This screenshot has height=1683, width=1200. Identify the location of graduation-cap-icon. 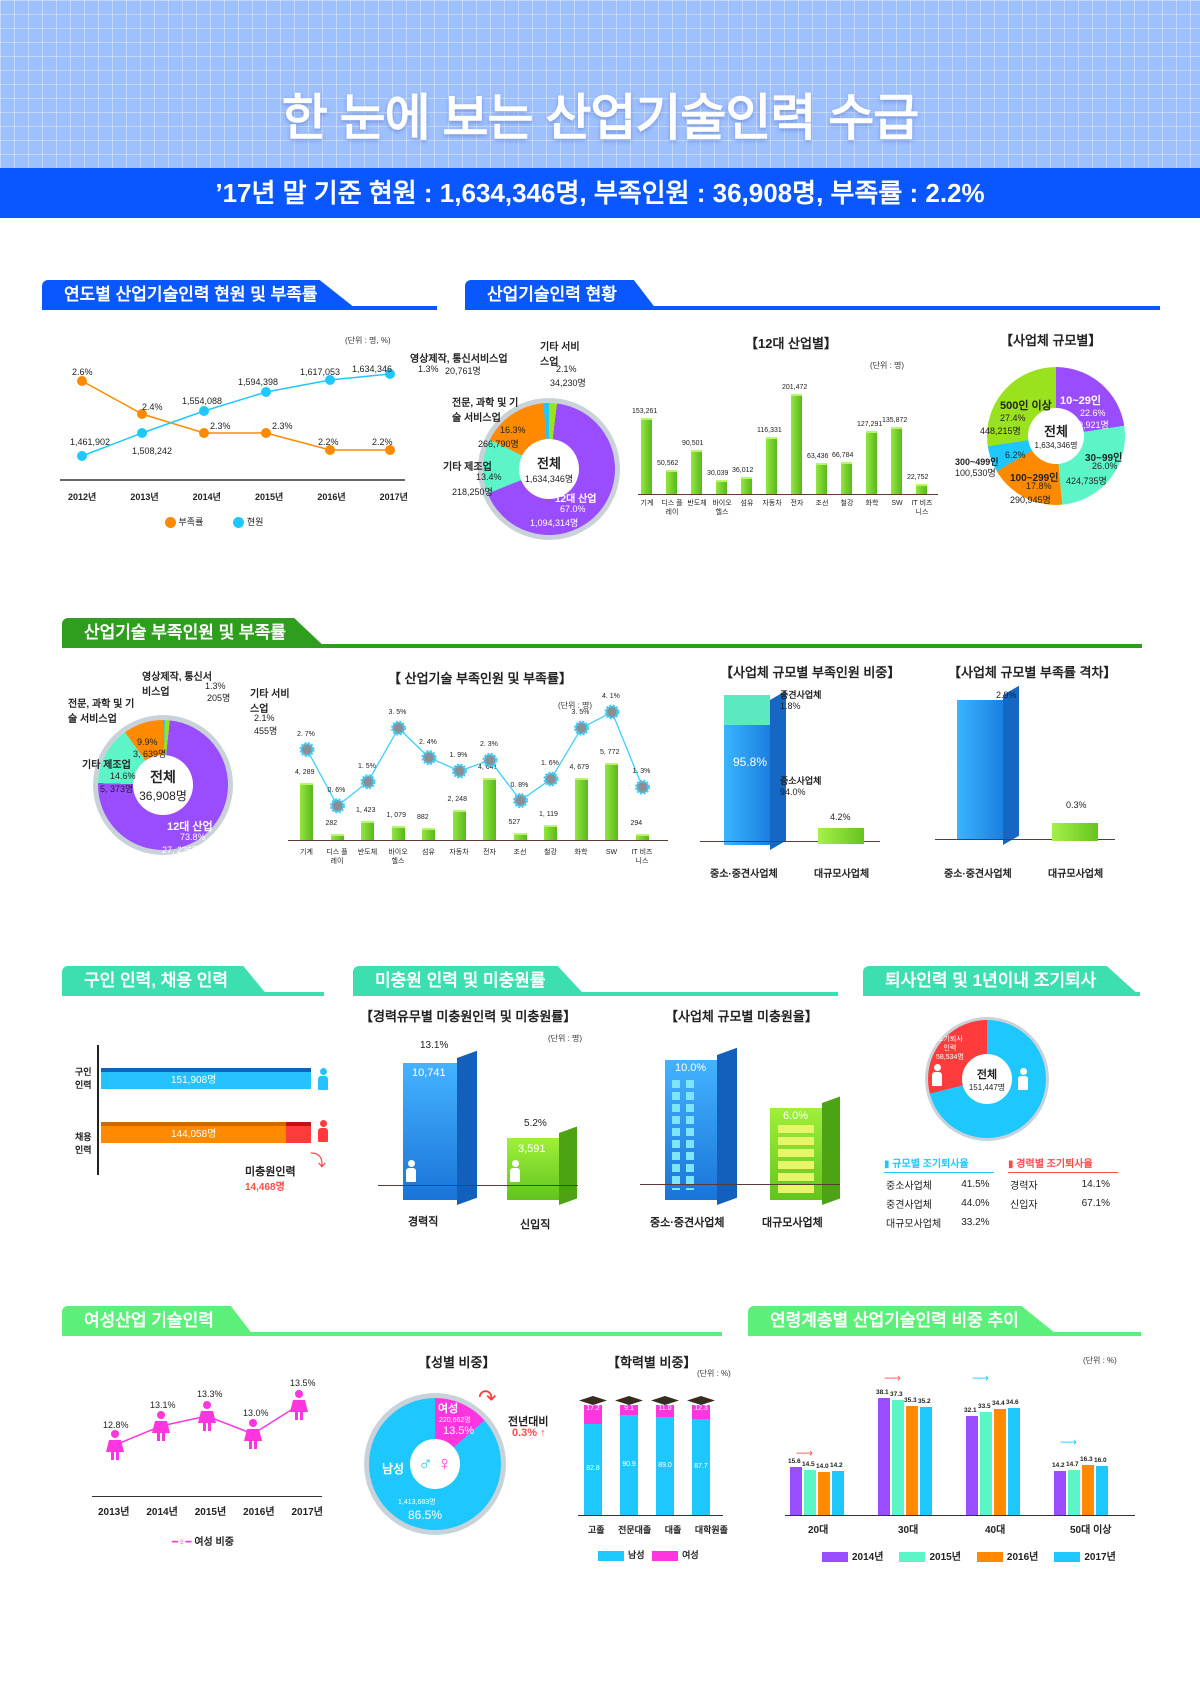
(629, 1400).